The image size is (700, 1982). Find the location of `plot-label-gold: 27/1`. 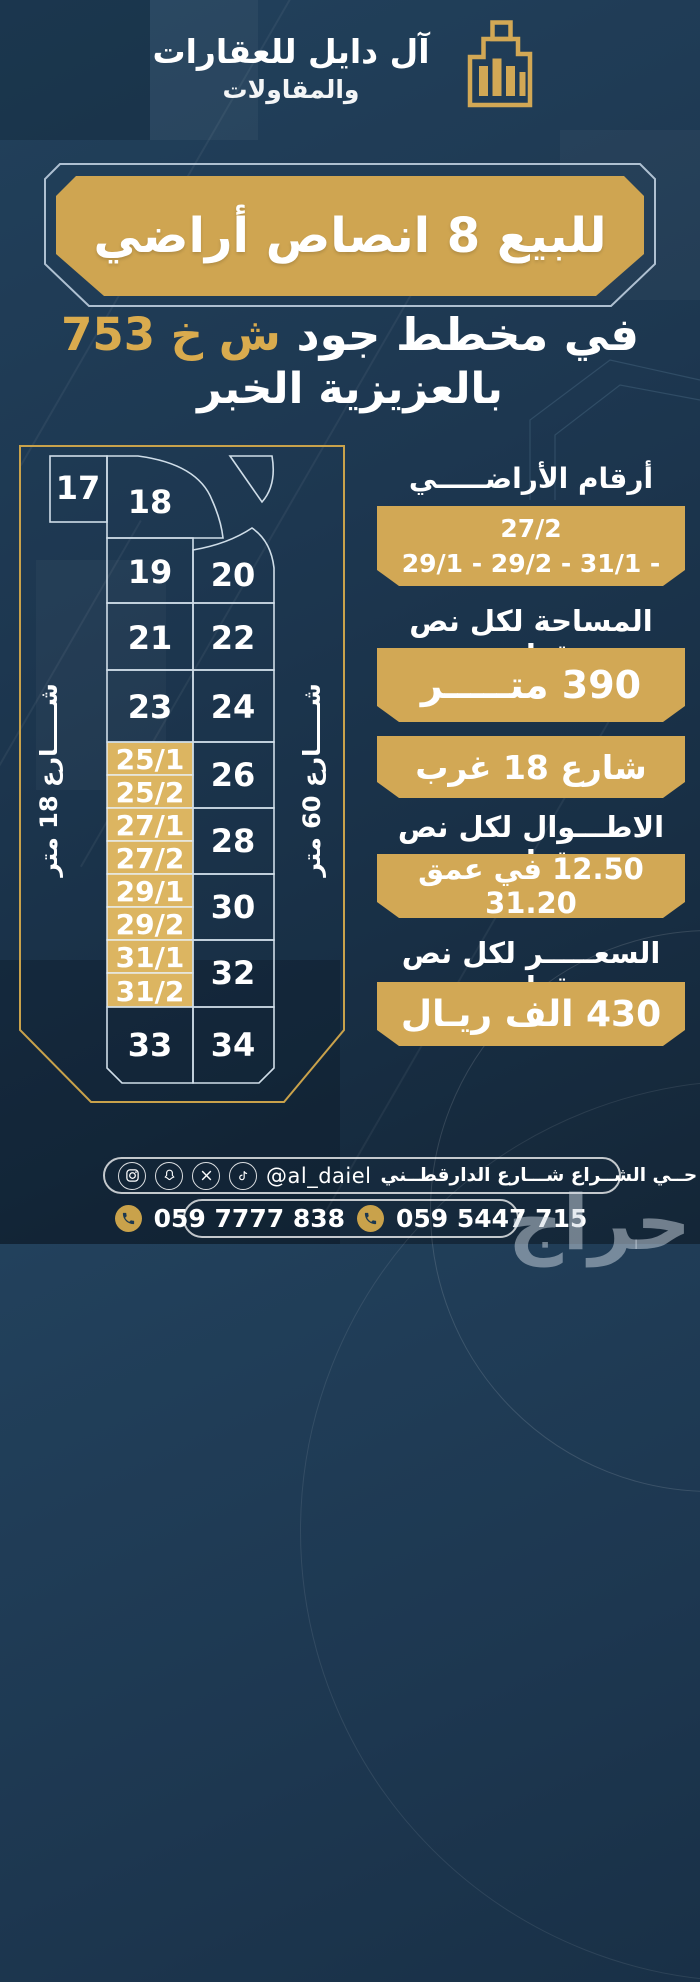

plot-label-gold: 27/1 is located at coordinates (150, 825).